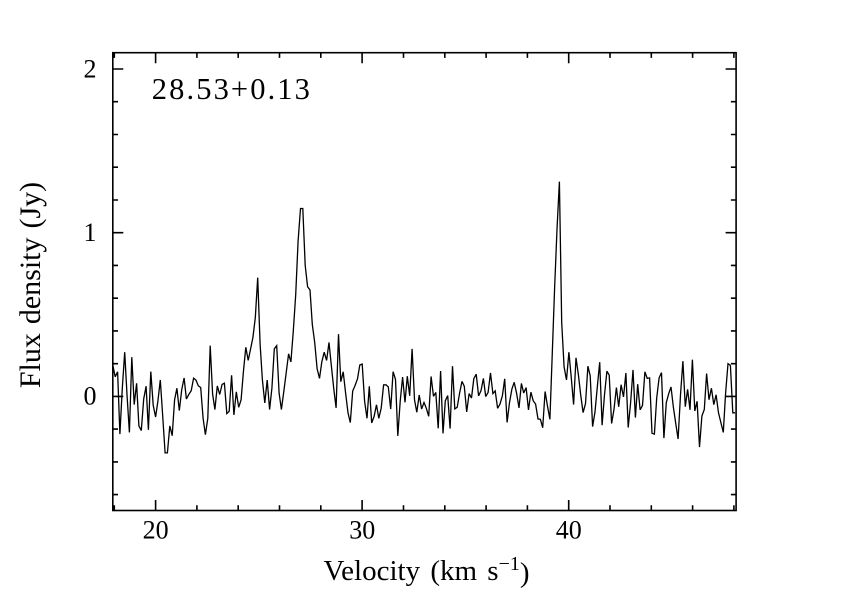  What do you see at coordinates (362, 530) in the screenshot?
I see `svg-text: 30` at bounding box center [362, 530].